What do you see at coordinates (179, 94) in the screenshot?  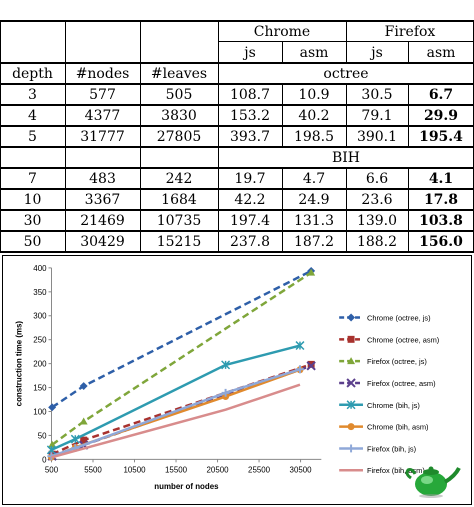 I see `table-cell: 505` at bounding box center [179, 94].